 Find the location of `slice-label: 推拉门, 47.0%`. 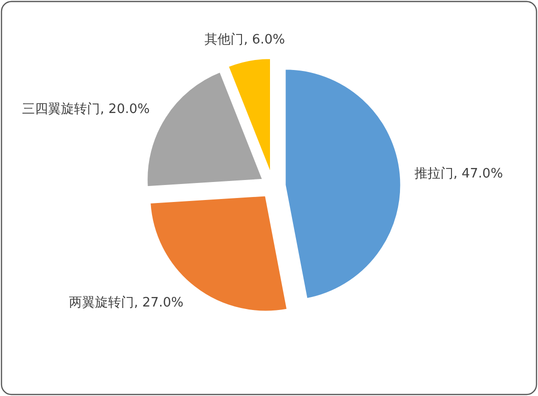

slice-label: 推拉门, 47.0% is located at coordinates (458, 174).